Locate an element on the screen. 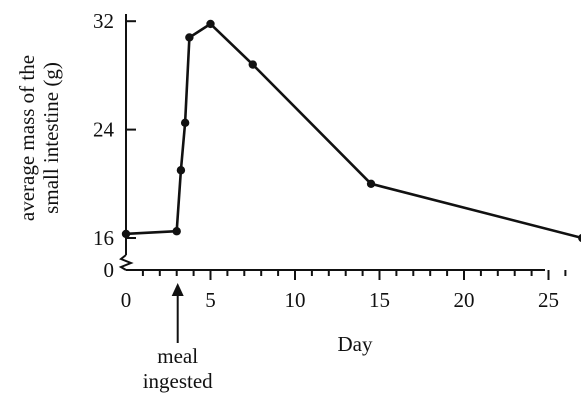  x-tick-label: 15 is located at coordinates (379, 300).